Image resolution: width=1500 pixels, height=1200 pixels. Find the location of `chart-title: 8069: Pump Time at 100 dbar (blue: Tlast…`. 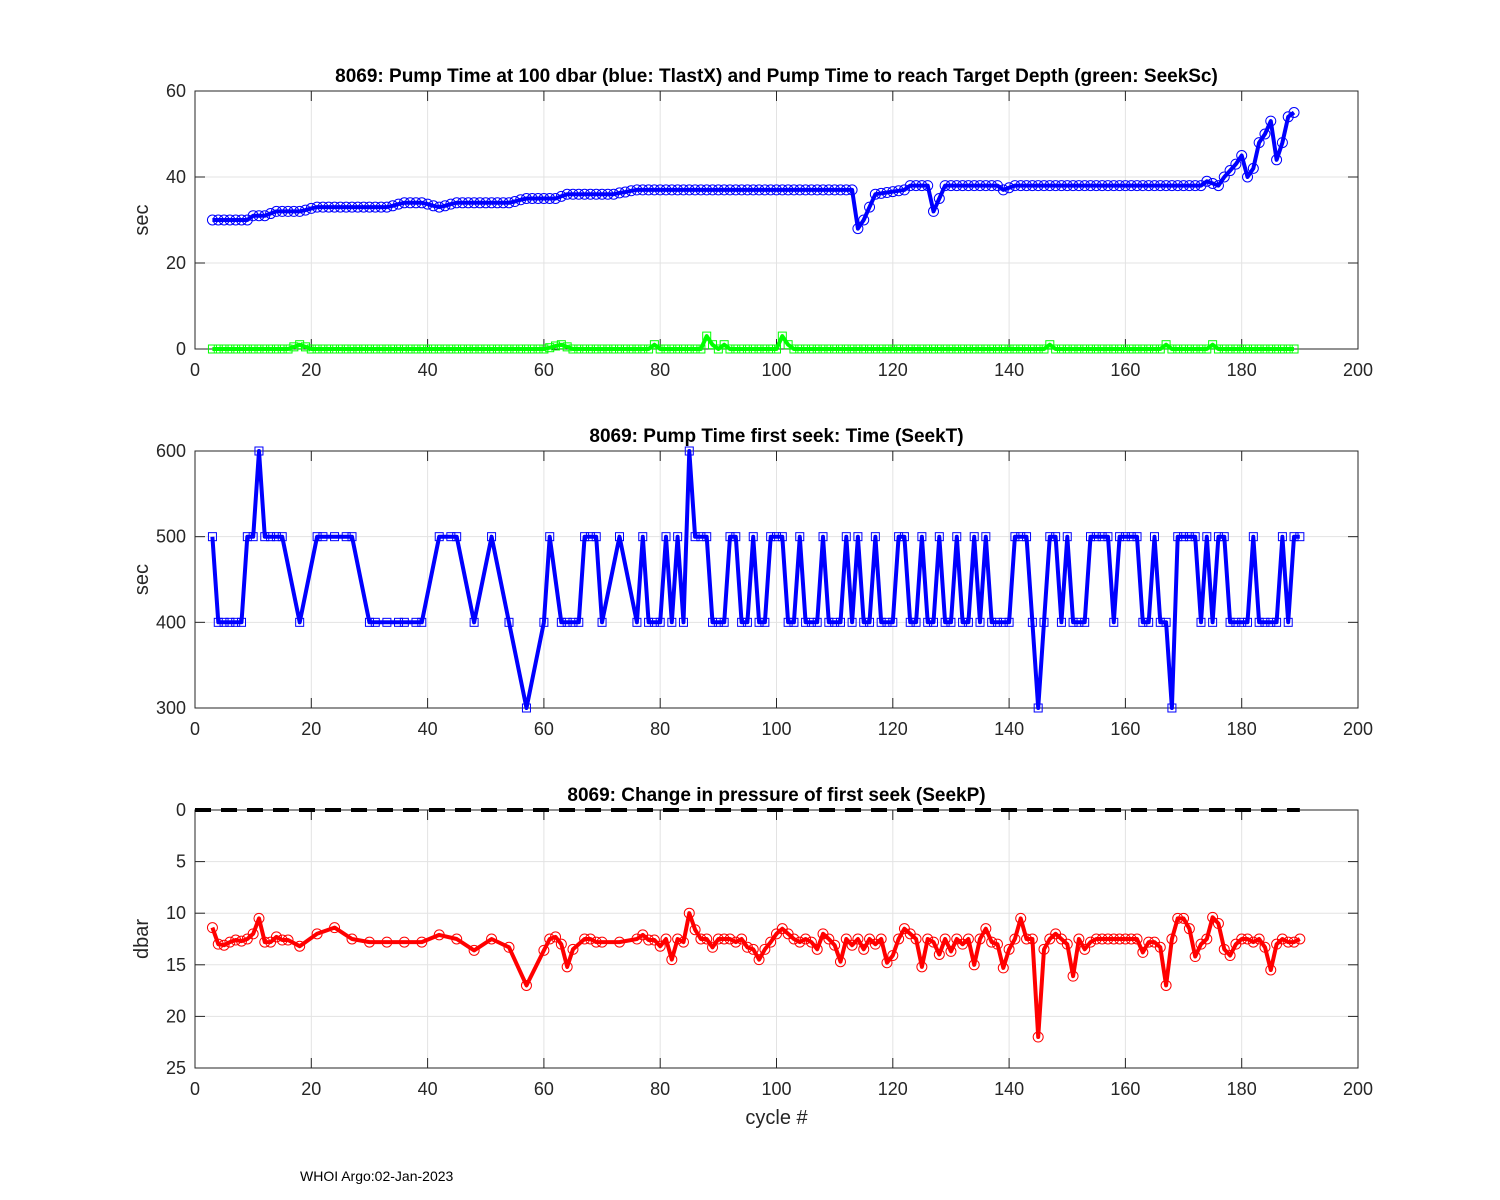

chart-title: 8069: Pump Time at 100 dbar (blue: Tlast… is located at coordinates (776, 76).